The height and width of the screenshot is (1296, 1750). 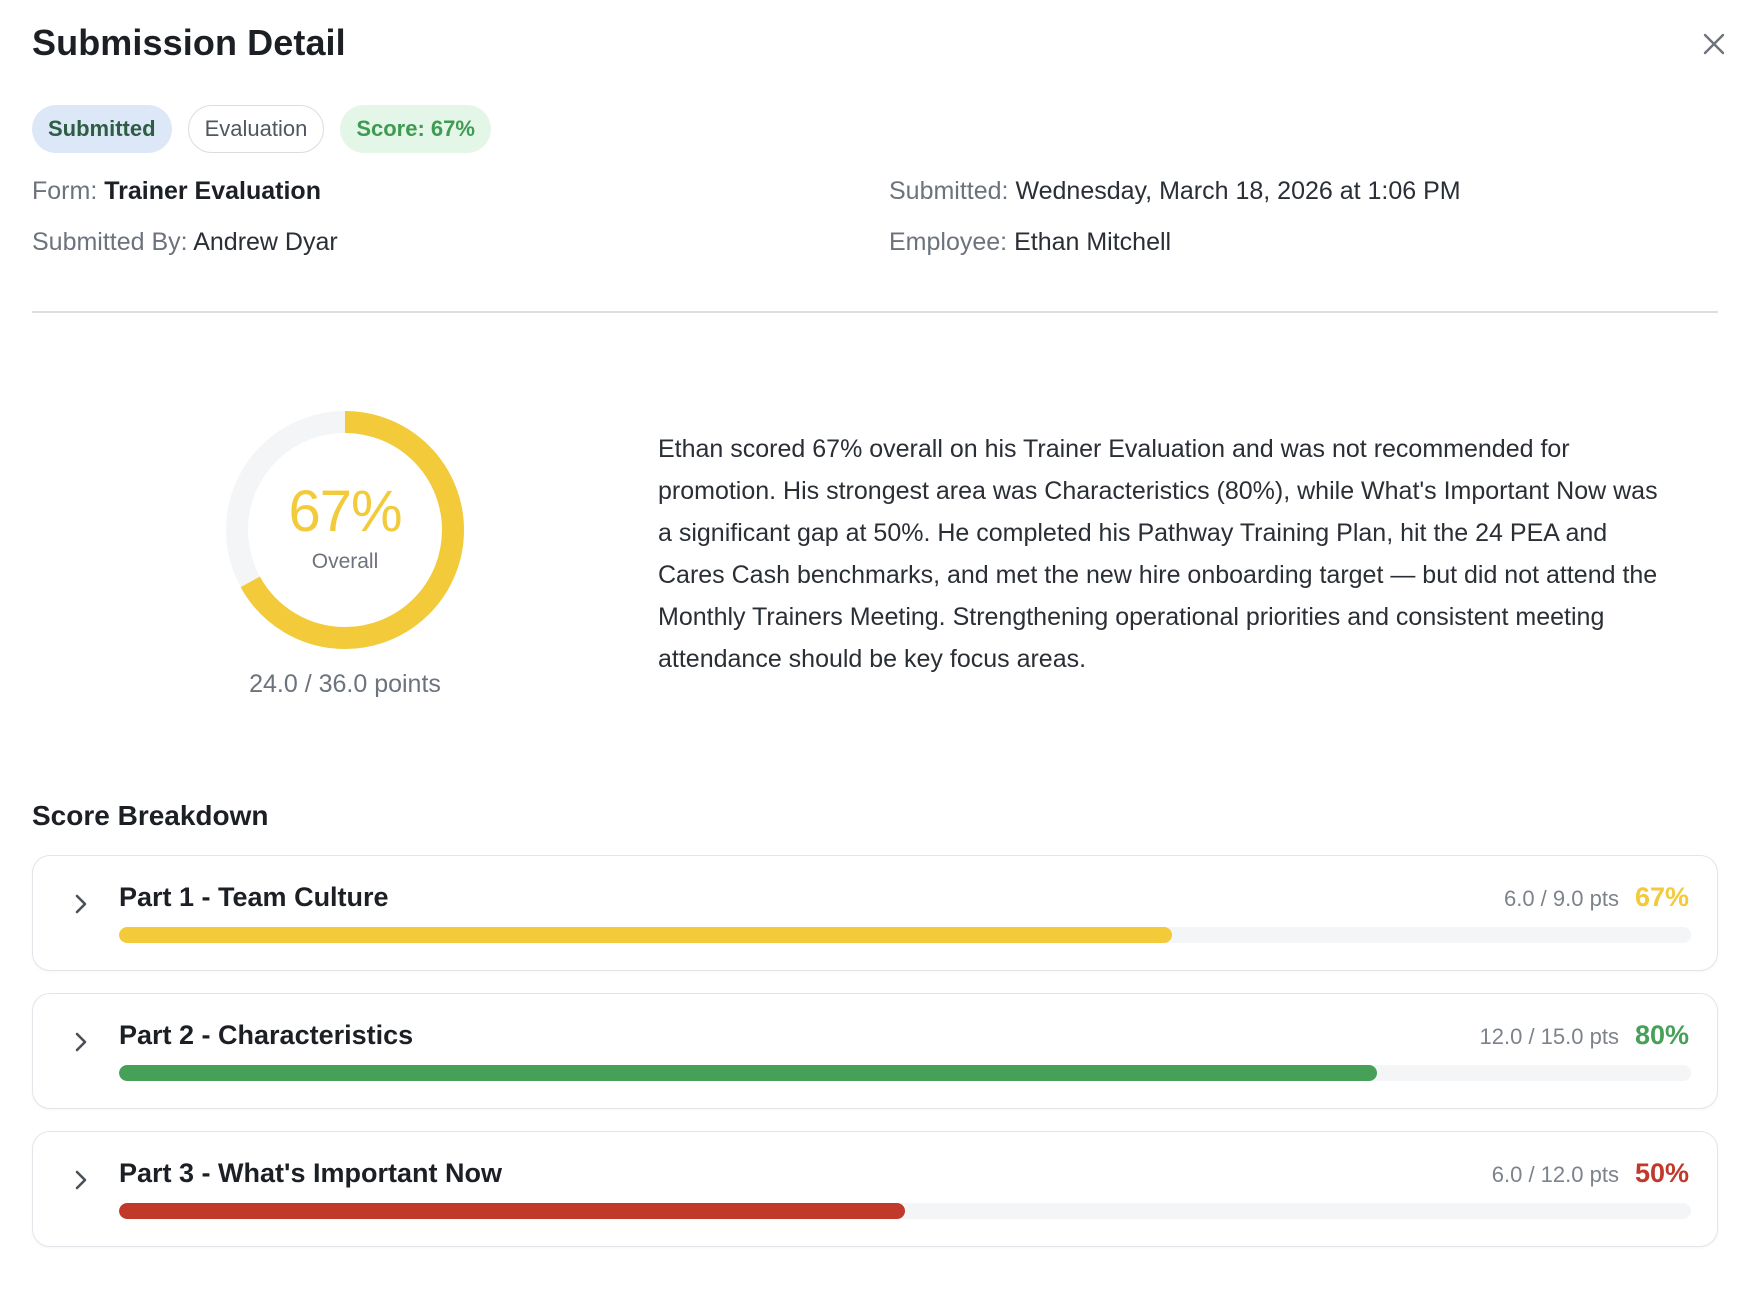 What do you see at coordinates (949, 191) in the screenshot?
I see `submitted-label: Submitted:` at bounding box center [949, 191].